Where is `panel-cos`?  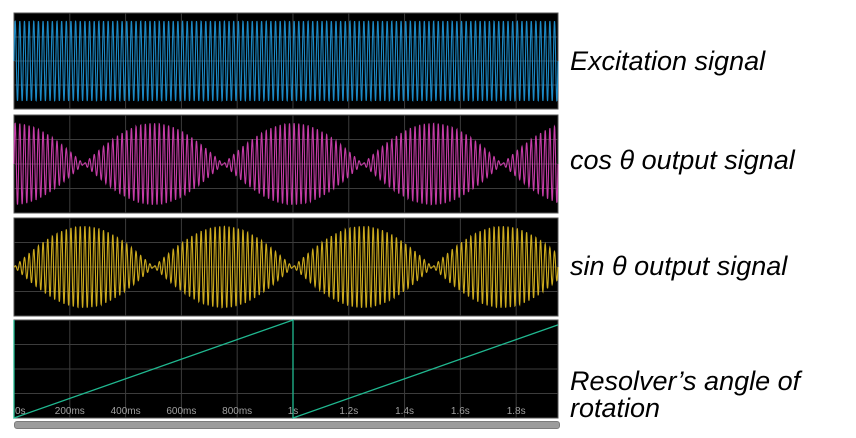 panel-cos is located at coordinates (286, 164).